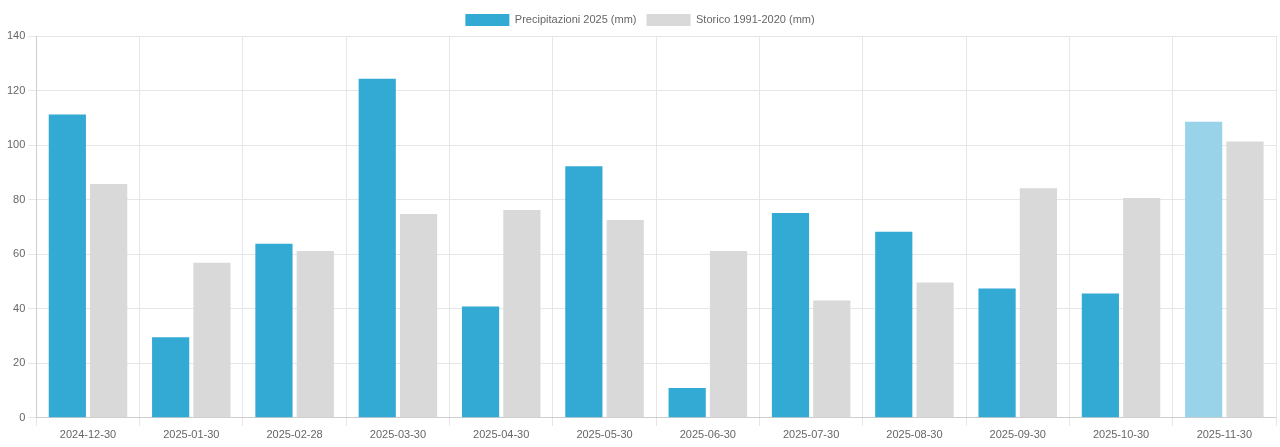 The width and height of the screenshot is (1280, 447). What do you see at coordinates (22, 416) in the screenshot?
I see `y-tick-label: 0` at bounding box center [22, 416].